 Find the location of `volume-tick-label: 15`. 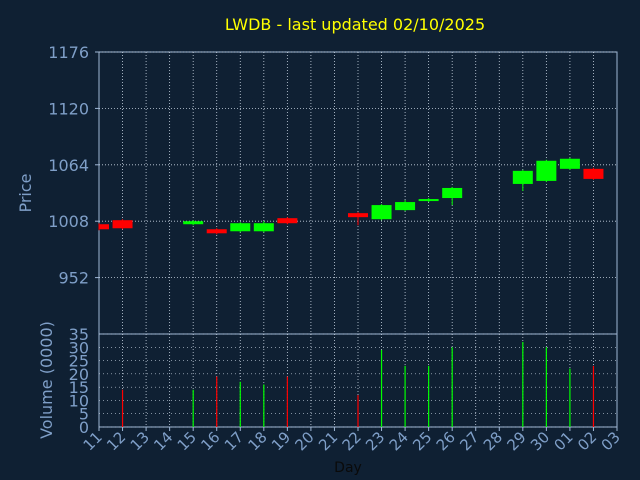

volume-tick-label: 15 is located at coordinates (79, 387).